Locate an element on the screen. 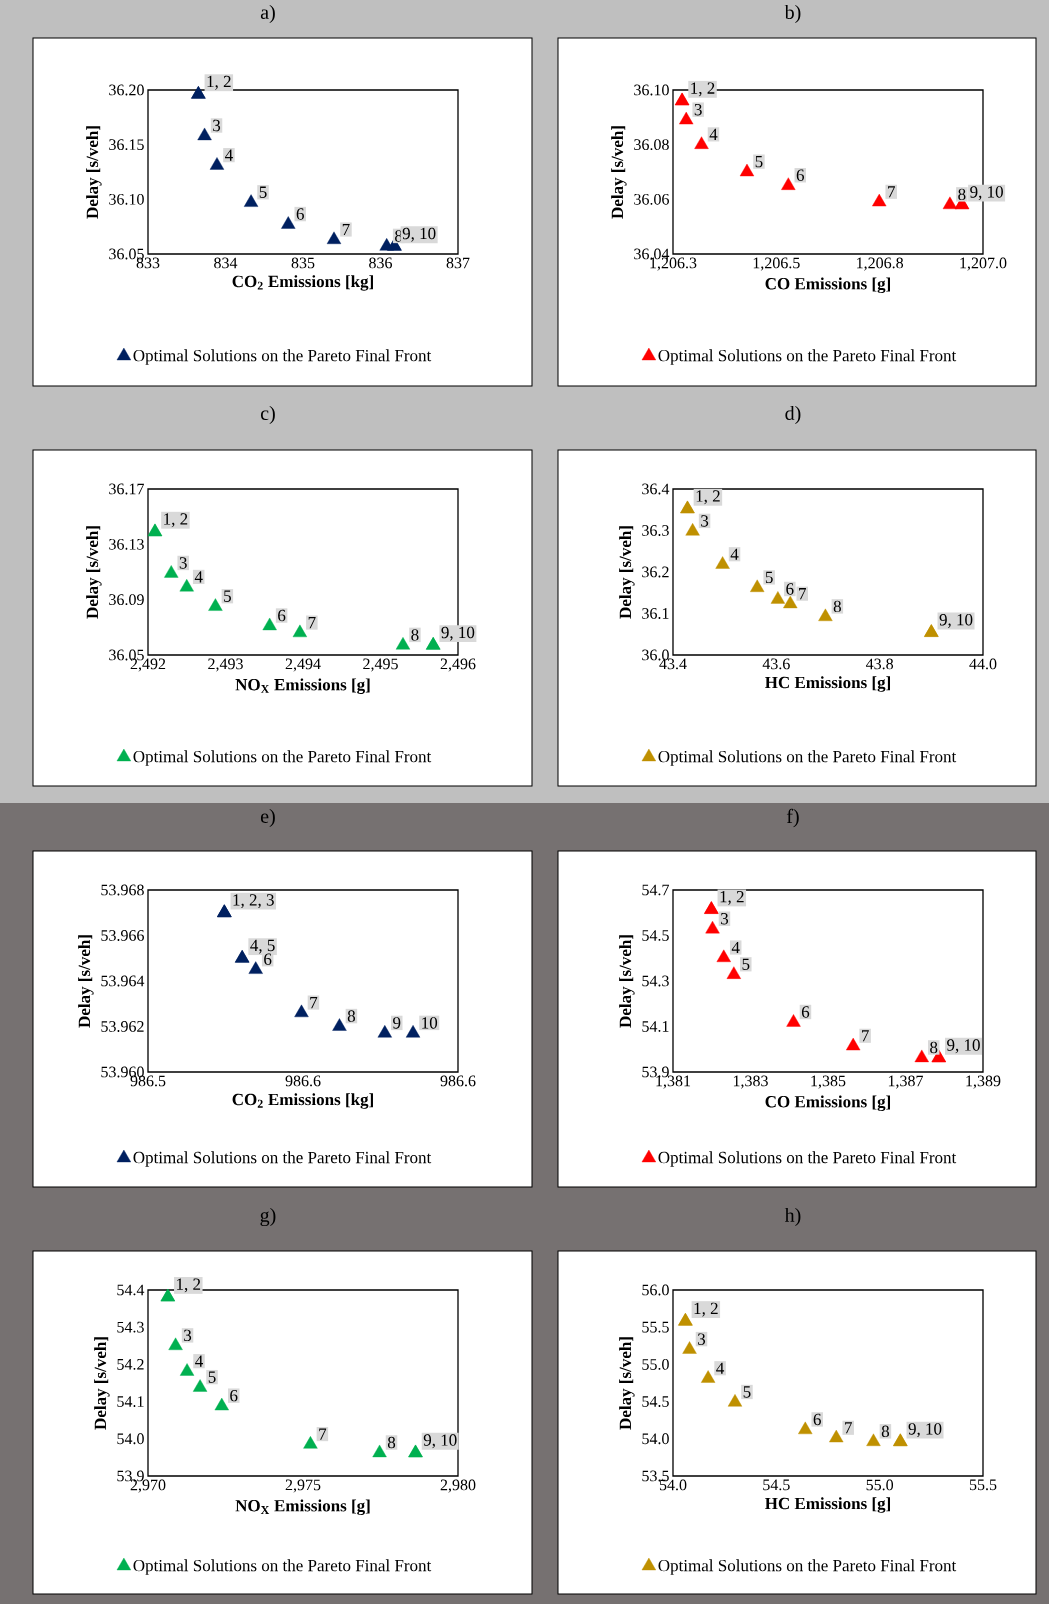 The height and width of the screenshot is (1604, 1049). x-tick-label: 2,494 is located at coordinates (303, 665).